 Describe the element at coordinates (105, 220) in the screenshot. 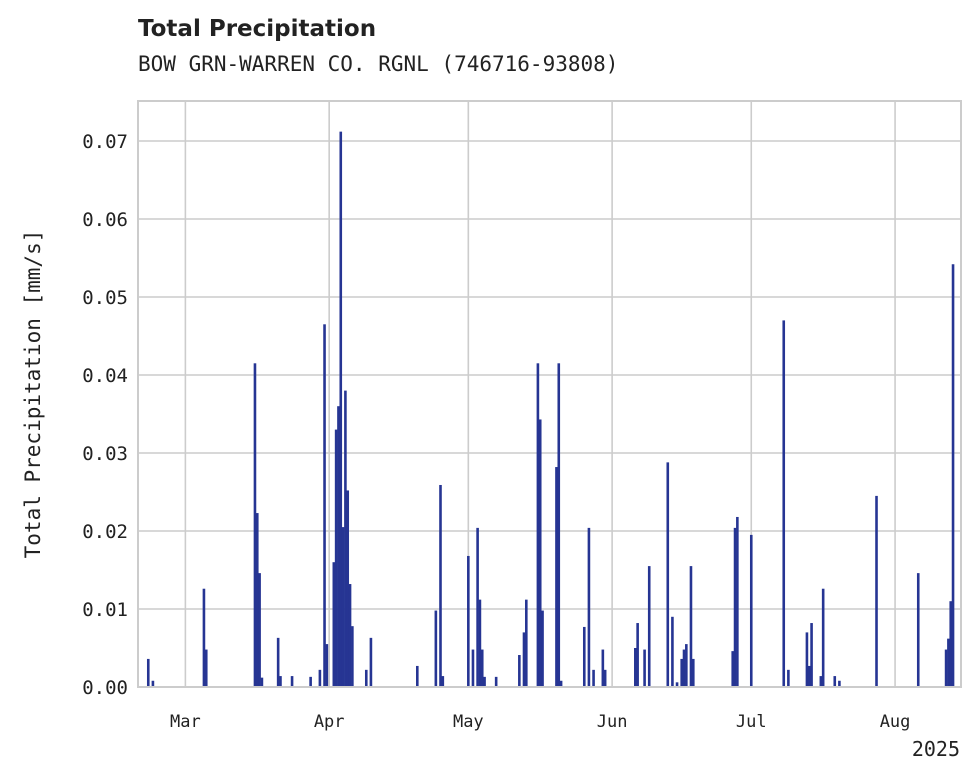

I see `y-tick-label: 0.06` at that location.